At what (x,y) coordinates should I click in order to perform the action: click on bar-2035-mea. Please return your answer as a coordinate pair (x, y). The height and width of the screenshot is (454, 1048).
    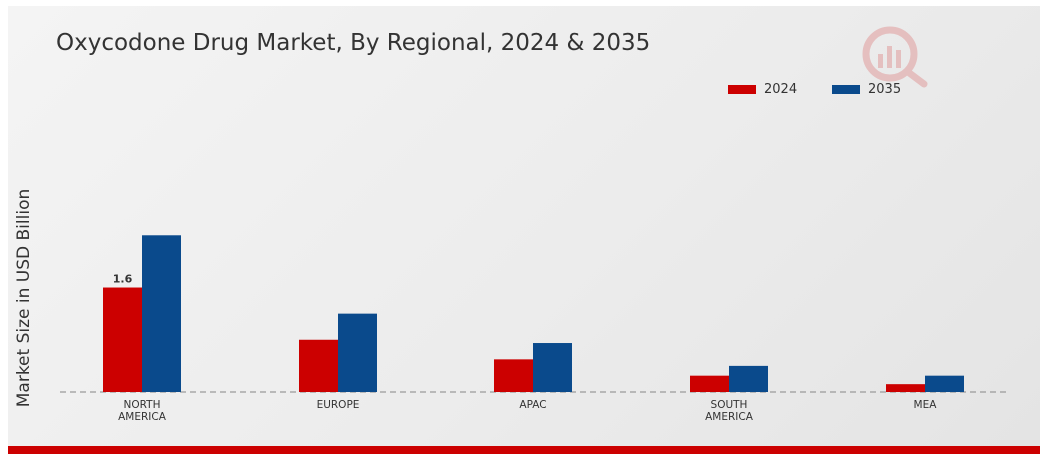
    Looking at the image, I should click on (944, 383).